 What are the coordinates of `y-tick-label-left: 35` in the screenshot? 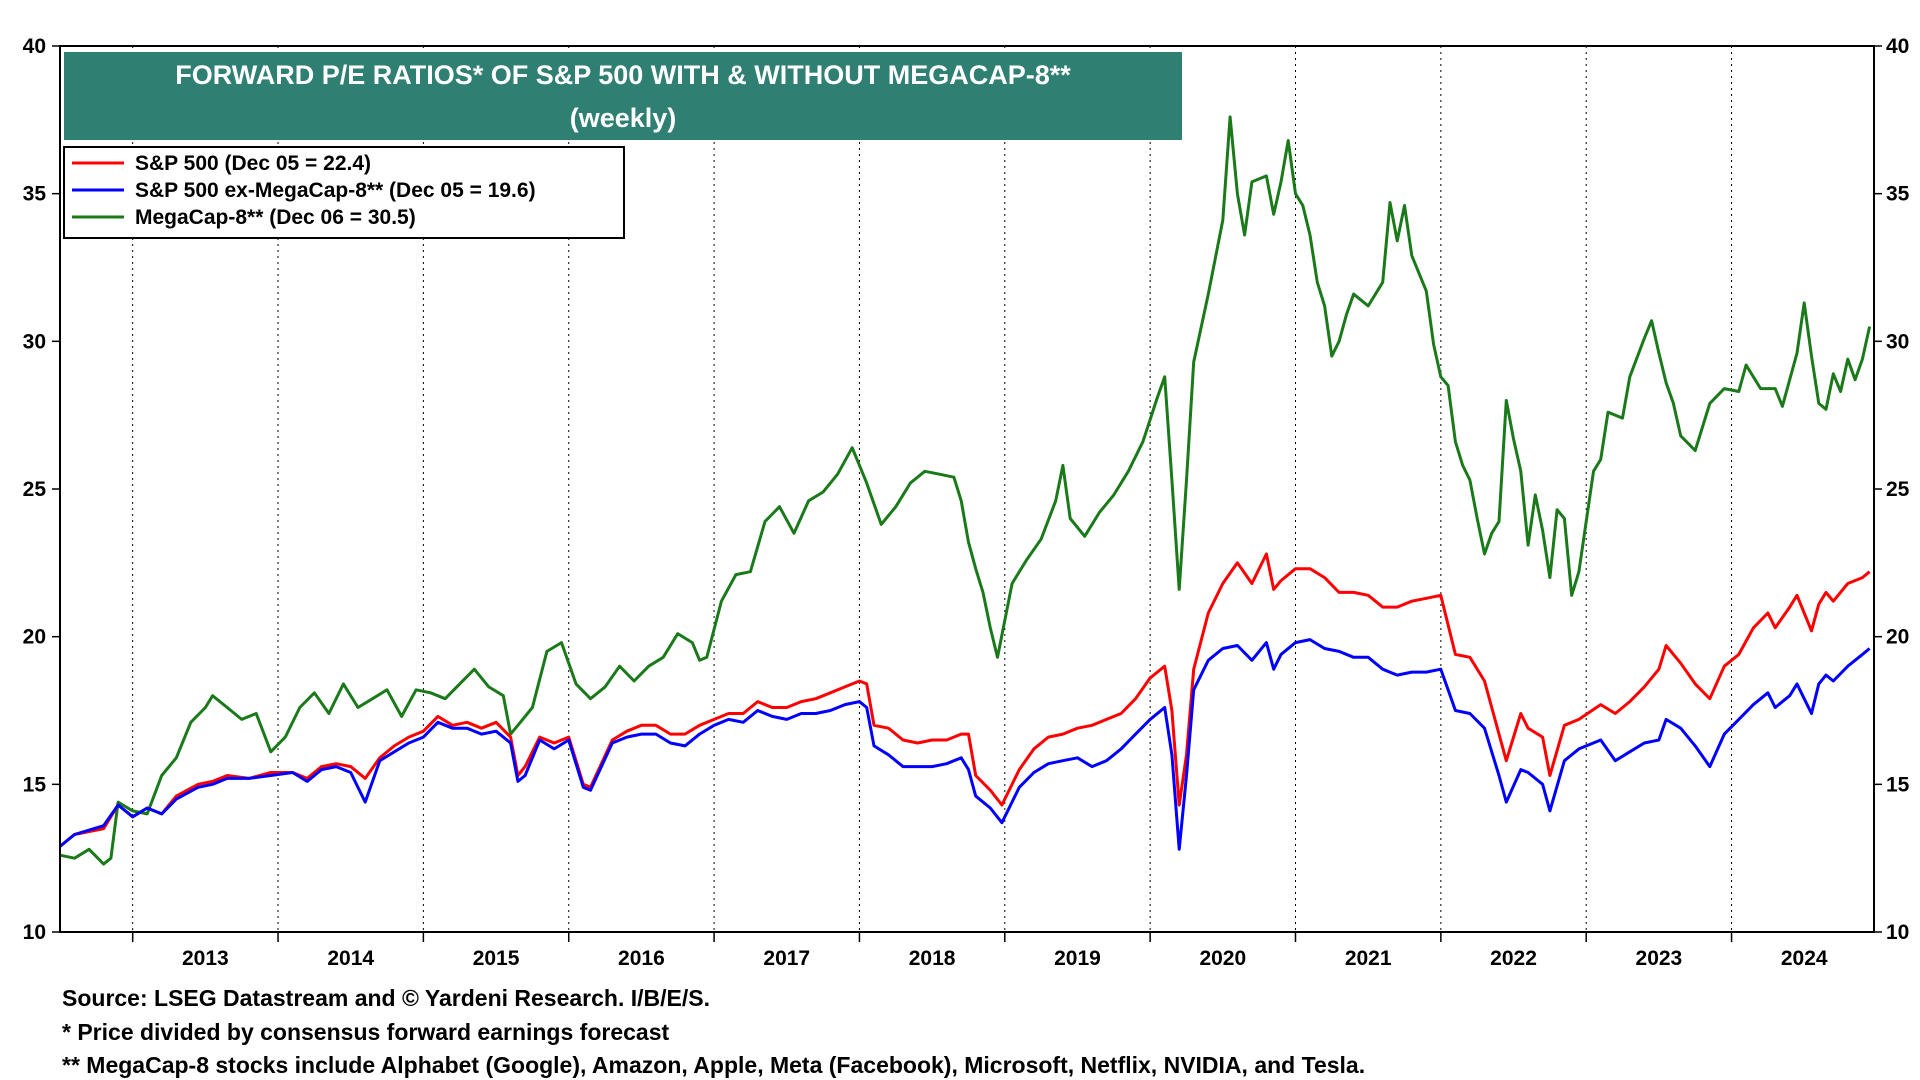 It's located at (35, 194).